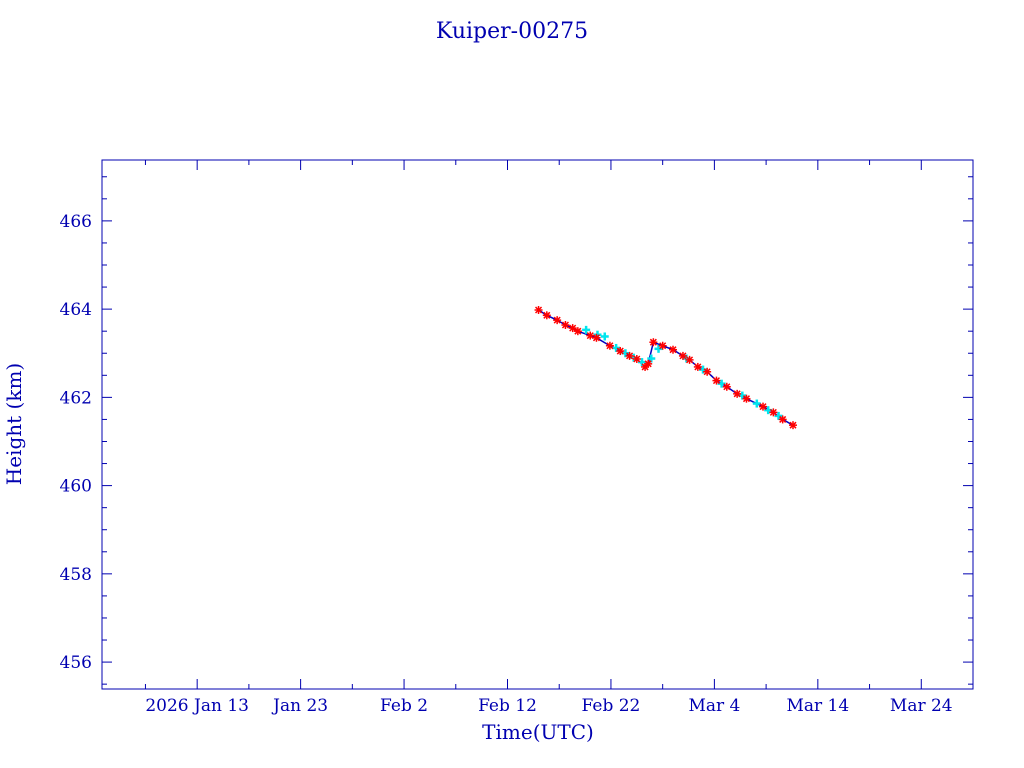  What do you see at coordinates (76, 487) in the screenshot?
I see `y-tick-label: 460` at bounding box center [76, 487].